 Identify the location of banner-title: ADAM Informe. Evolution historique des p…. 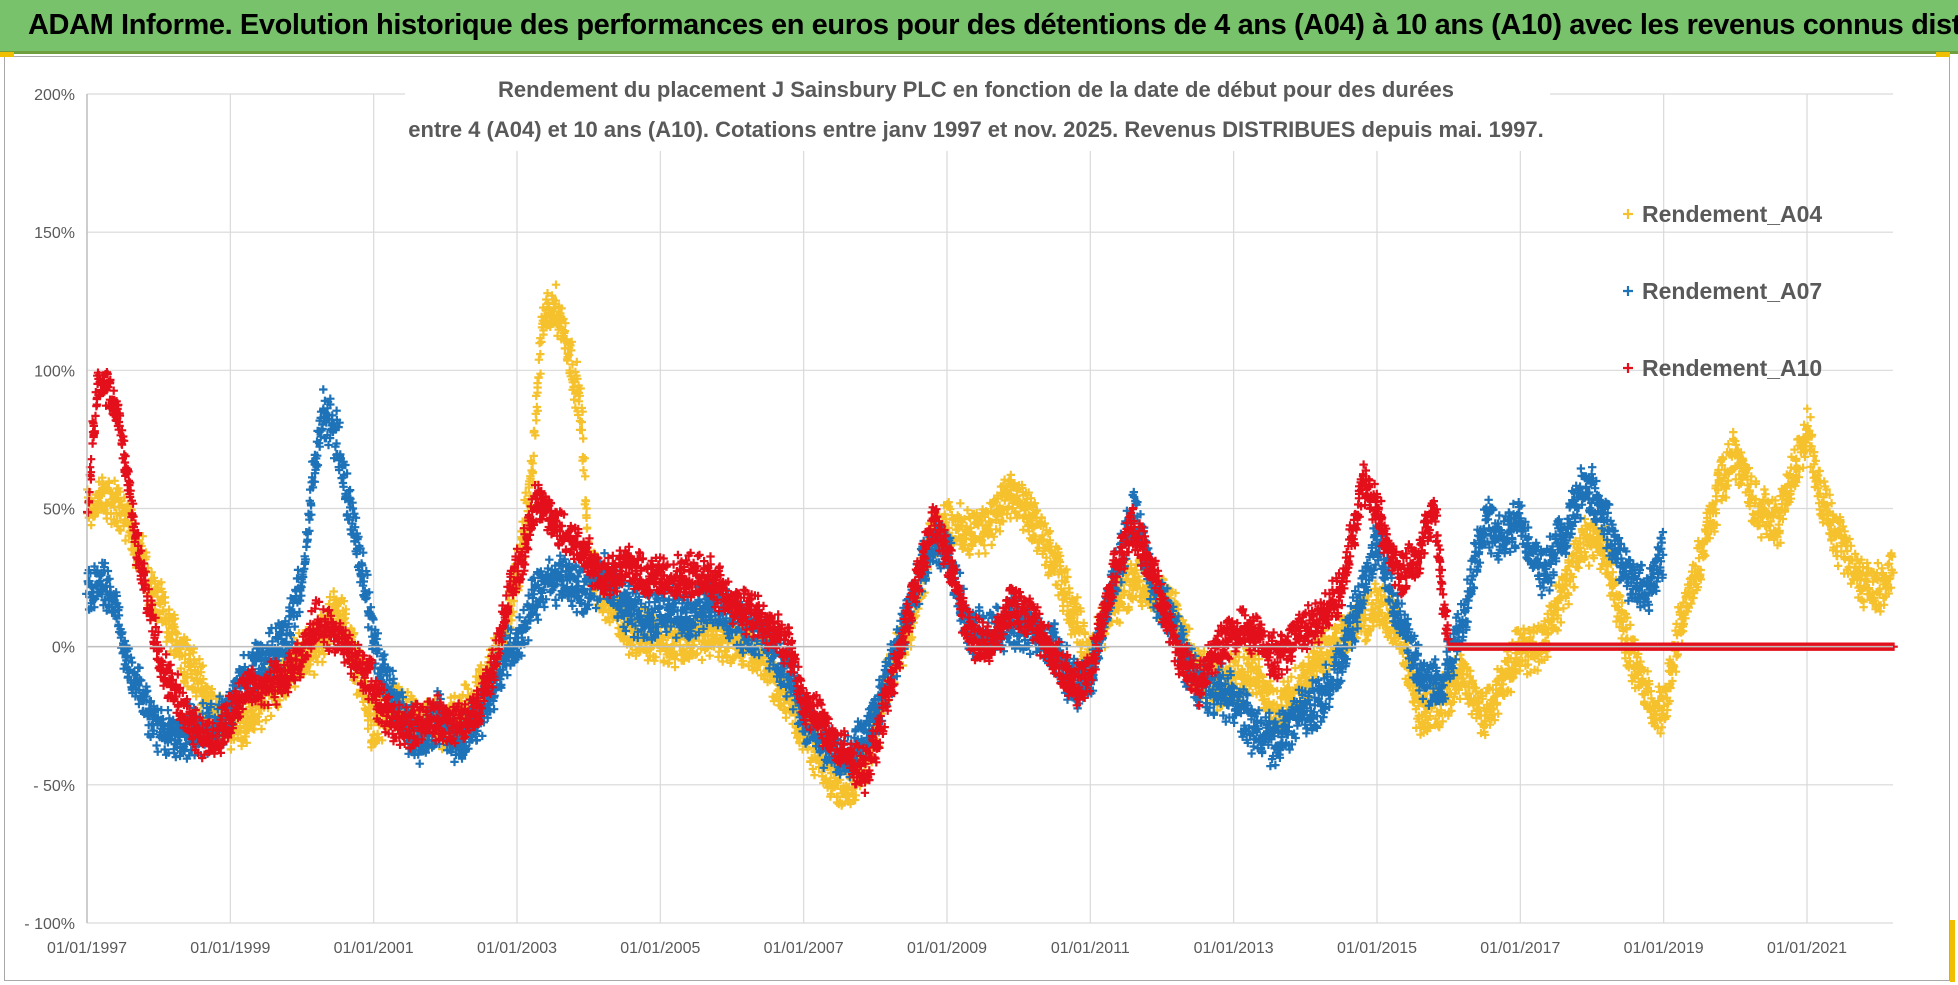
(993, 25).